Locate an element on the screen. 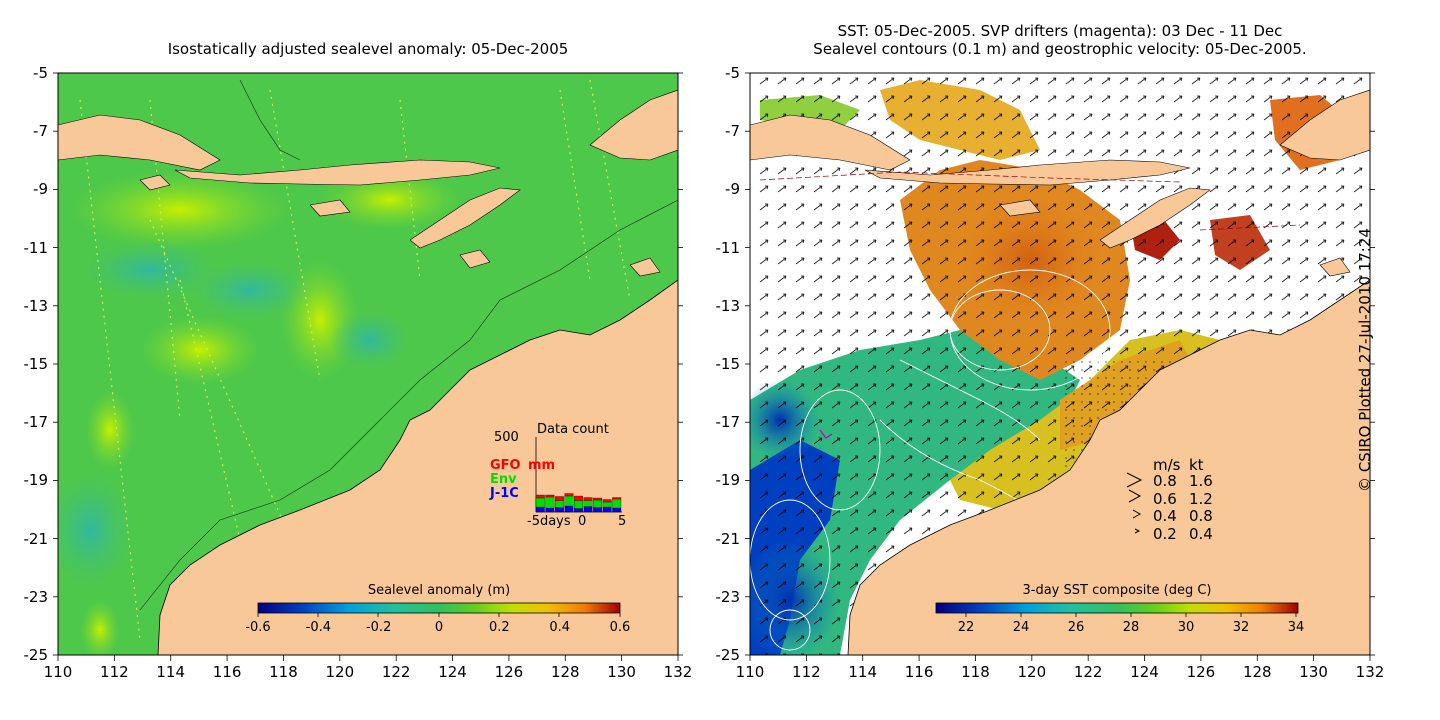 The height and width of the screenshot is (720, 1440). velocity-header-kt: kt is located at coordinates (1196, 465).